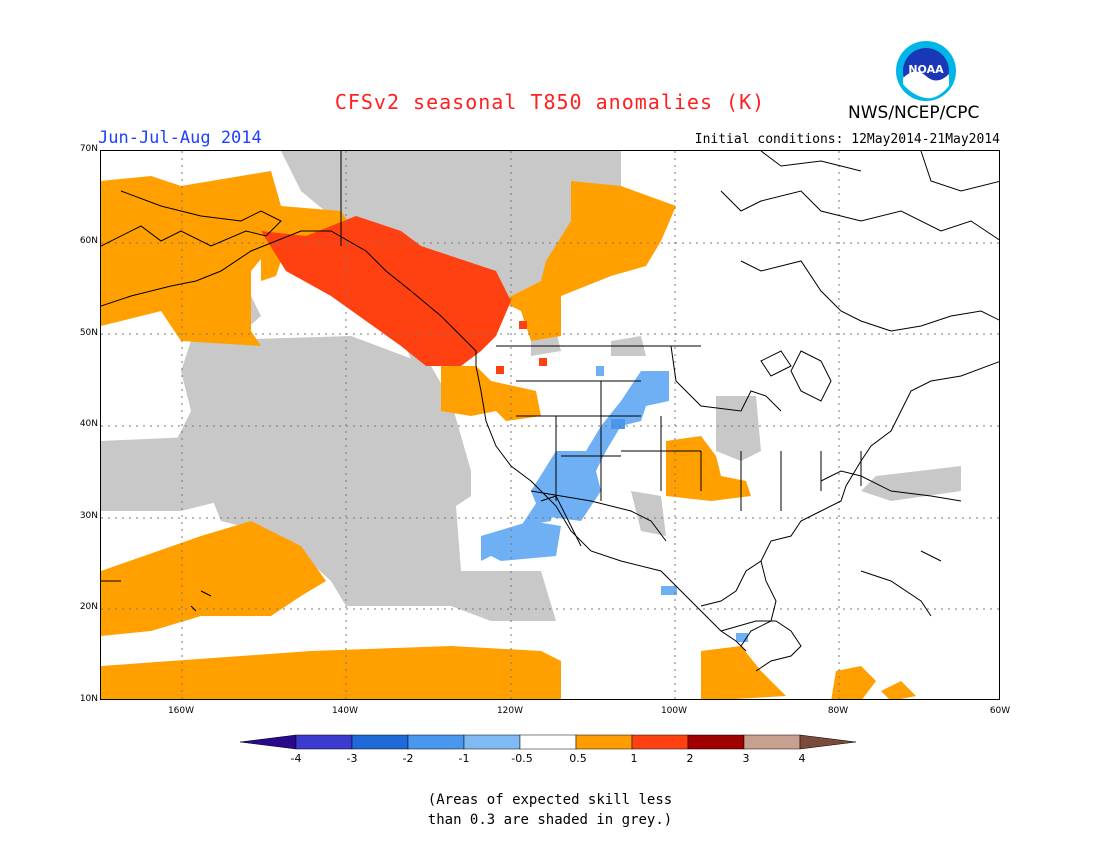 The height and width of the screenshot is (850, 1100). Describe the element at coordinates (914, 113) in the screenshot. I see `agency-label: NWS/NCEP/CPC` at that location.